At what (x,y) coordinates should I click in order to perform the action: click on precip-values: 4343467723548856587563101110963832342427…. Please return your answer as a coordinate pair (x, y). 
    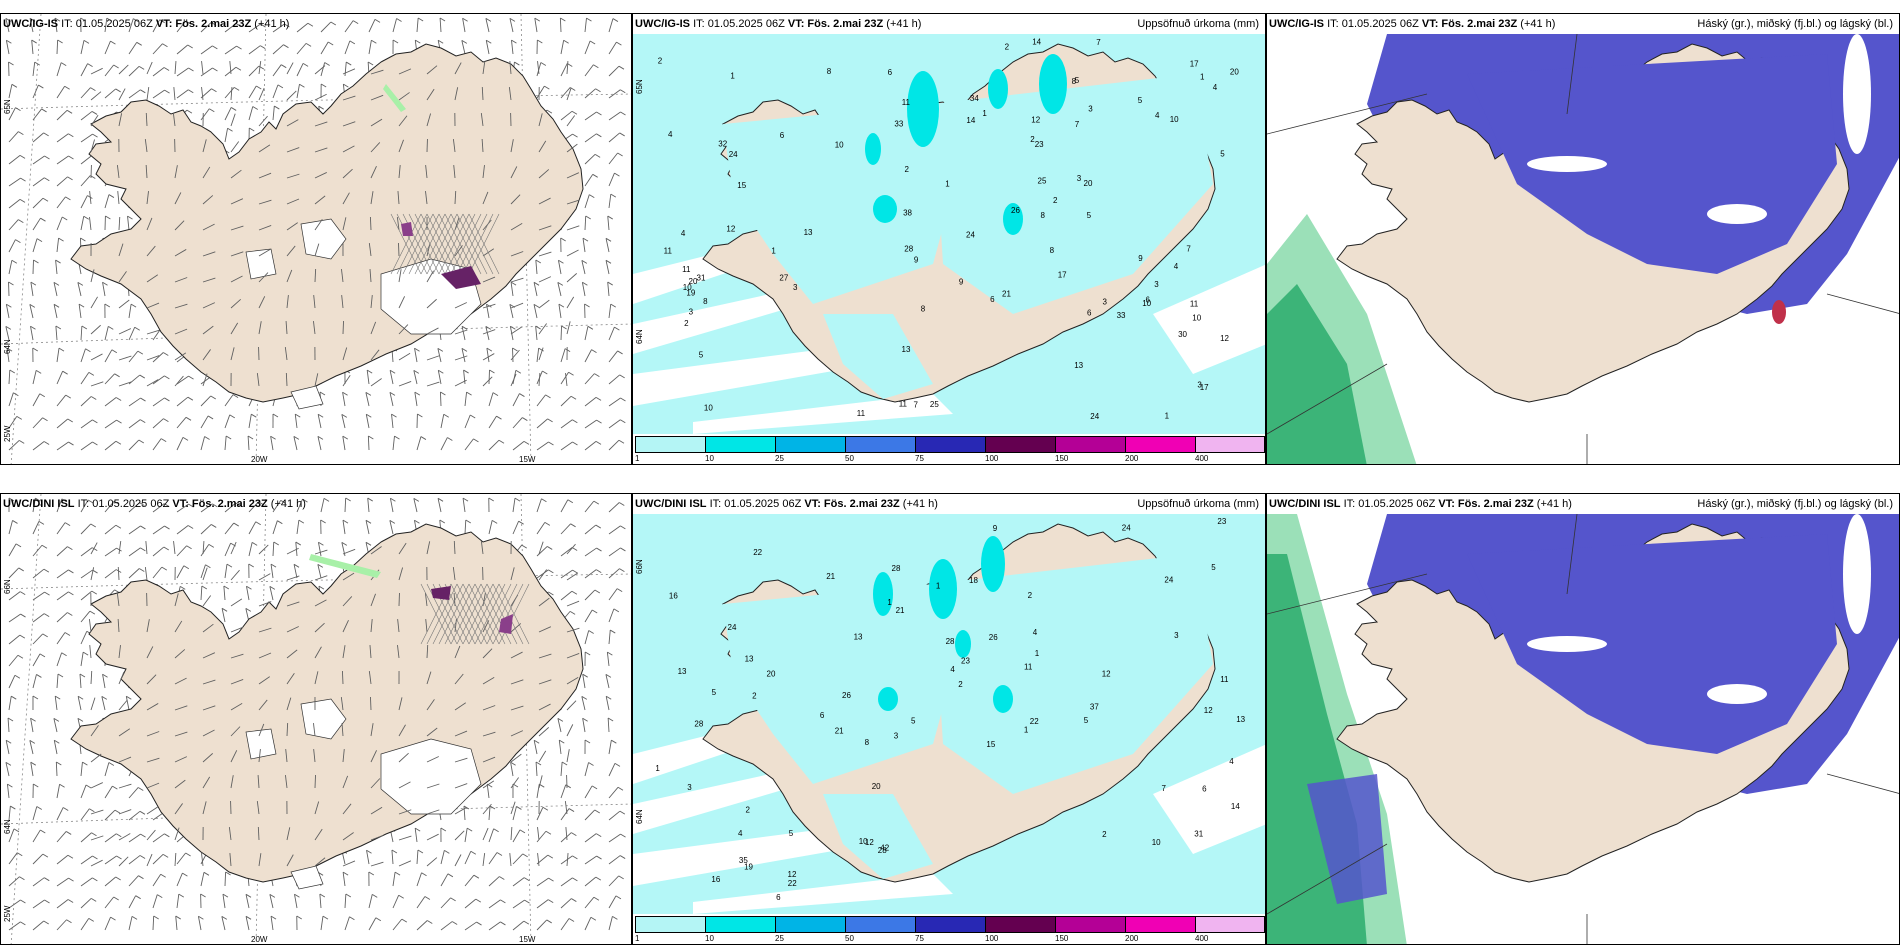
    Looking at the image, I should click on (949, 230).